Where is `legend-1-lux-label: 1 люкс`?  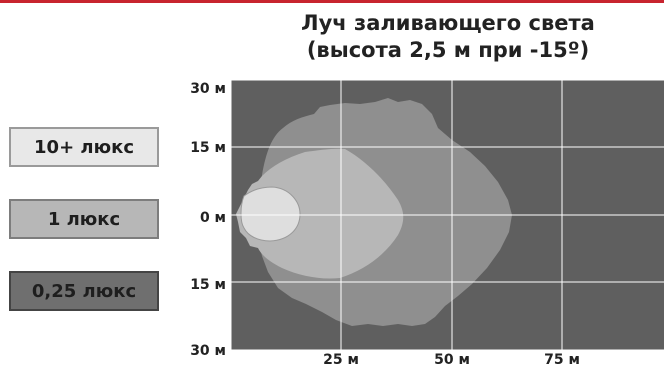 legend-1-lux-label: 1 люкс is located at coordinates (84, 219).